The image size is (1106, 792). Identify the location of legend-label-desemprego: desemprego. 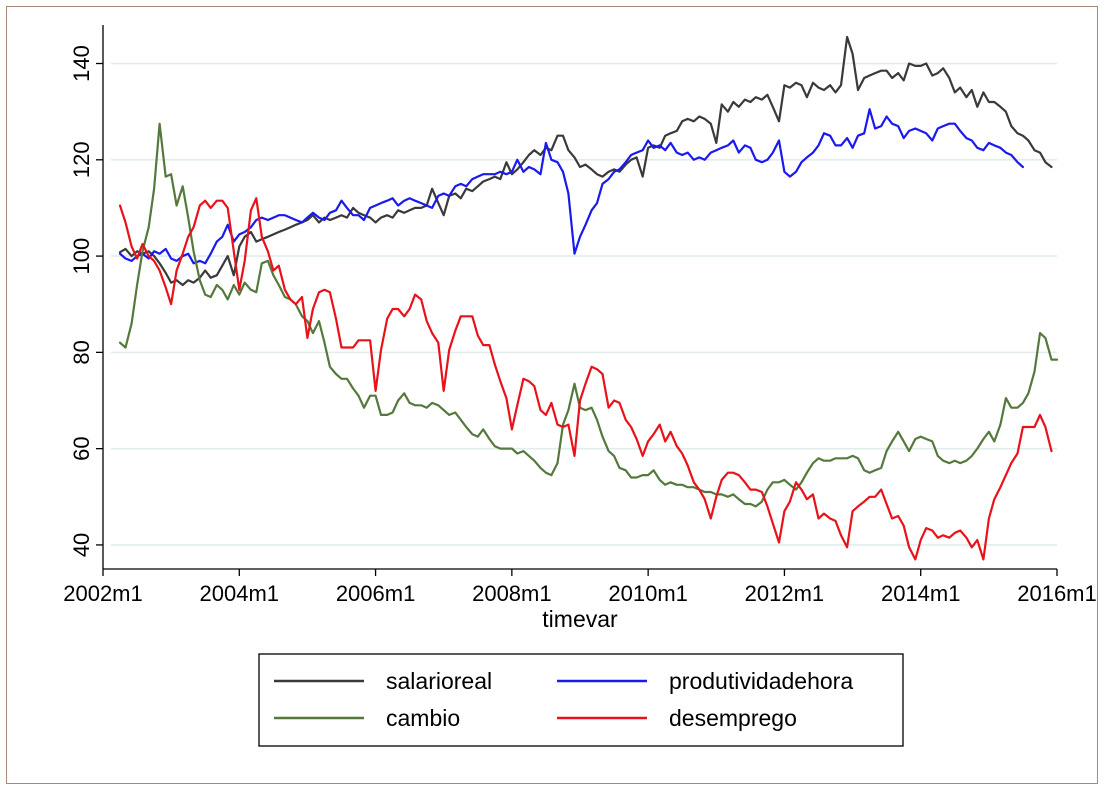
(733, 718).